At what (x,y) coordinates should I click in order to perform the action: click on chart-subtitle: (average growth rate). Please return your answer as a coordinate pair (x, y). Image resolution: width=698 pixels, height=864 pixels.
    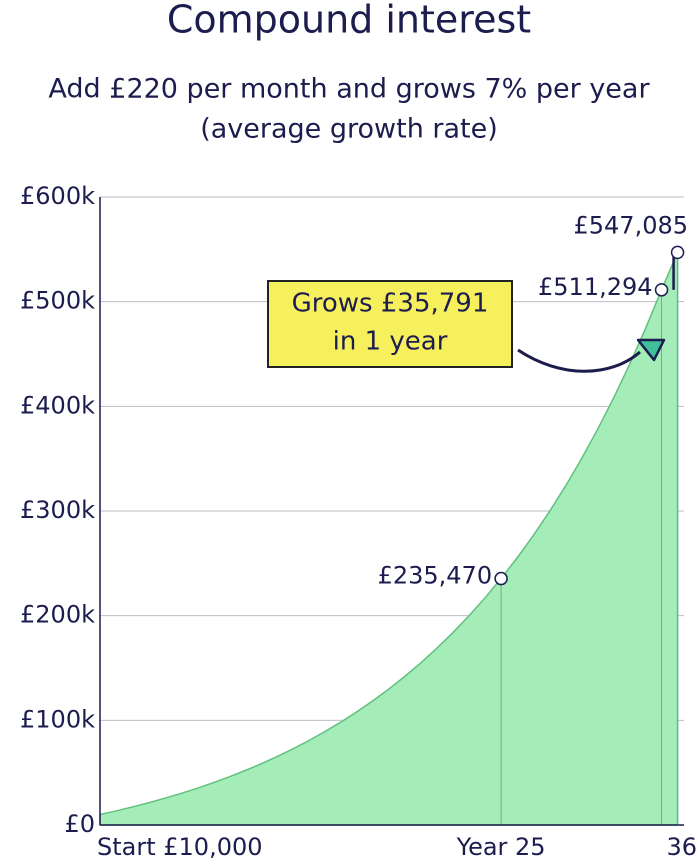
    Looking at the image, I should click on (349, 129).